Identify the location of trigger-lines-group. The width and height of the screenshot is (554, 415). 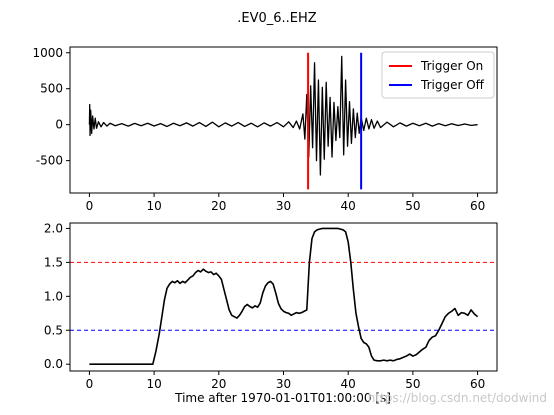
(335, 121).